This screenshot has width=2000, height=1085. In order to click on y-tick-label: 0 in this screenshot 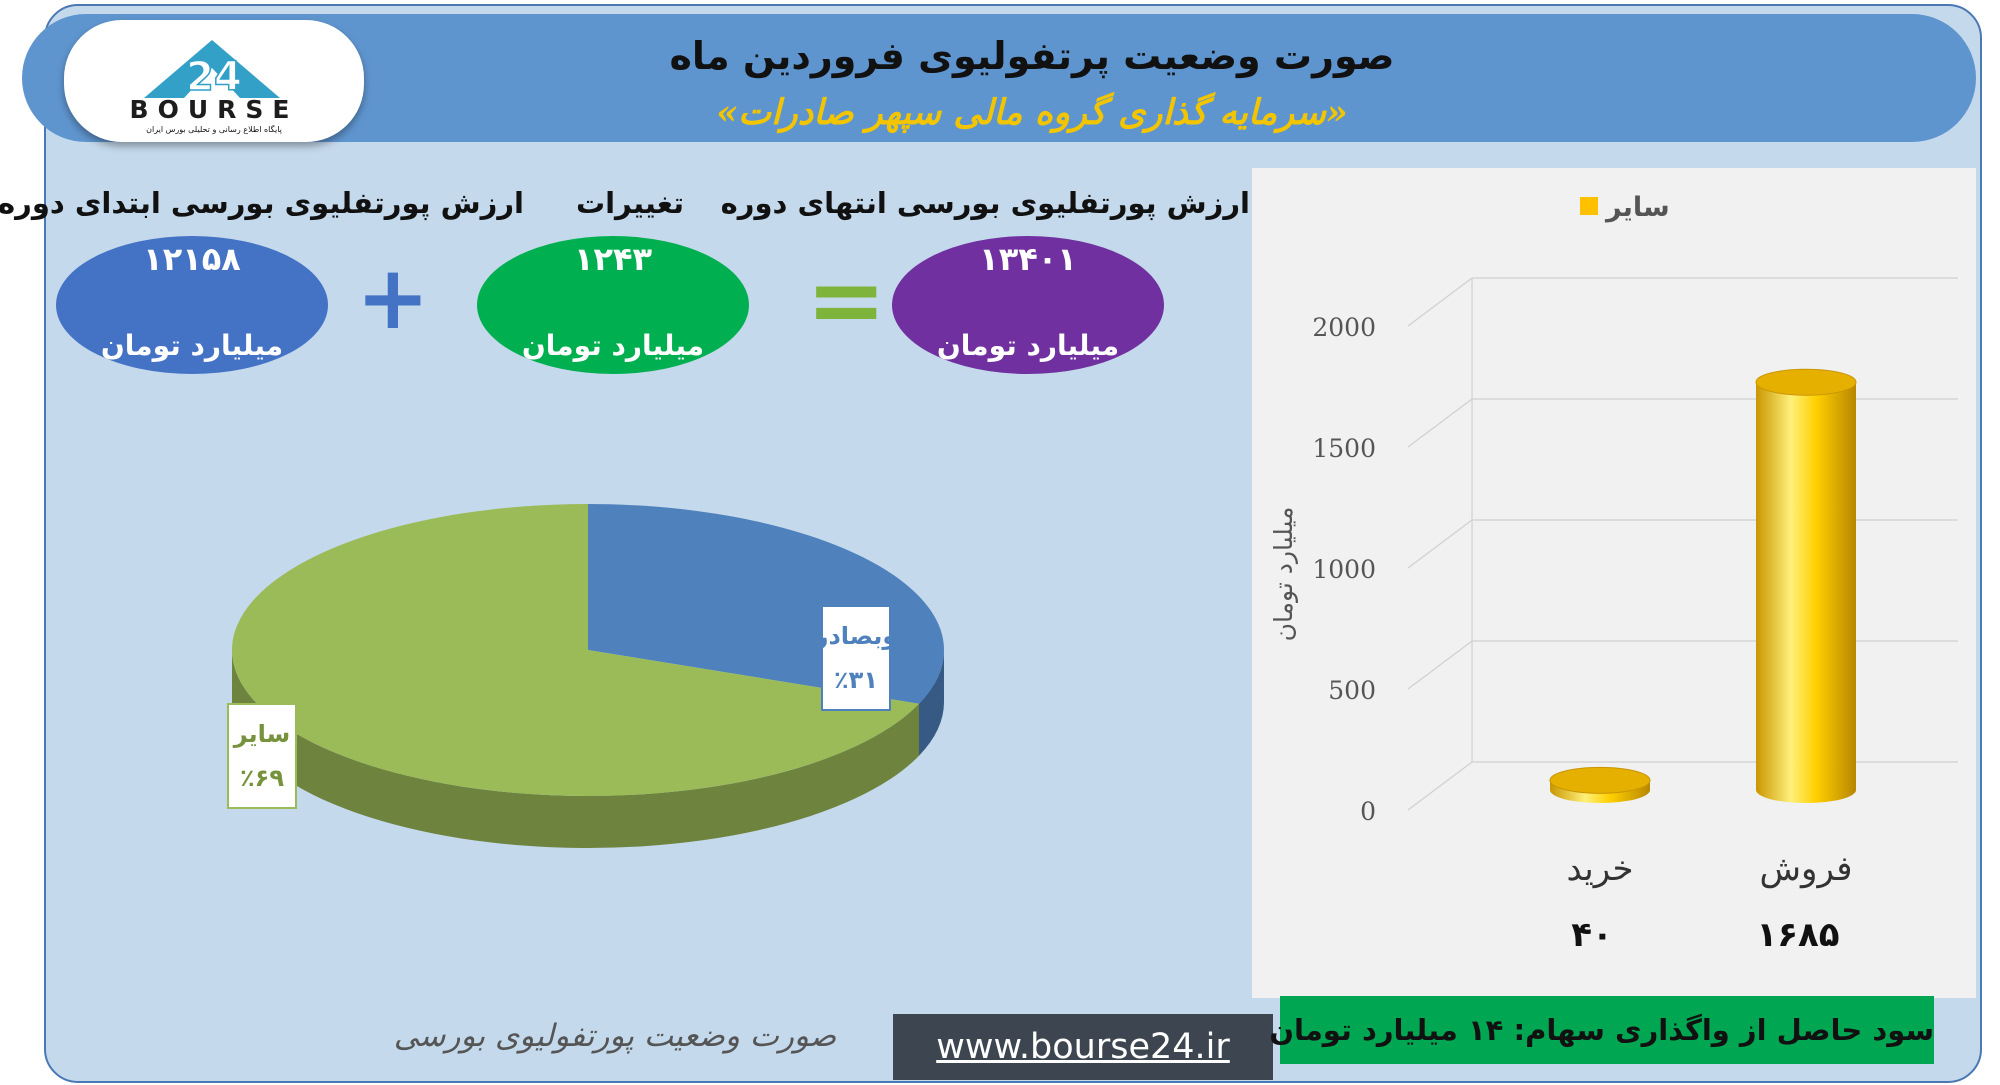, I will do `click(1368, 811)`.